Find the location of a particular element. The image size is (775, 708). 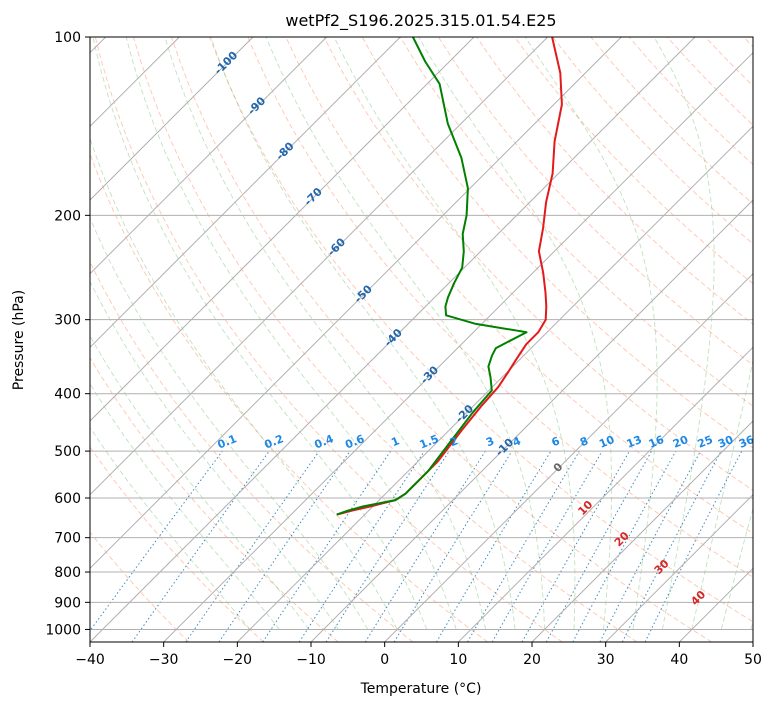

y-tick-label: 200 is located at coordinates (67, 216).